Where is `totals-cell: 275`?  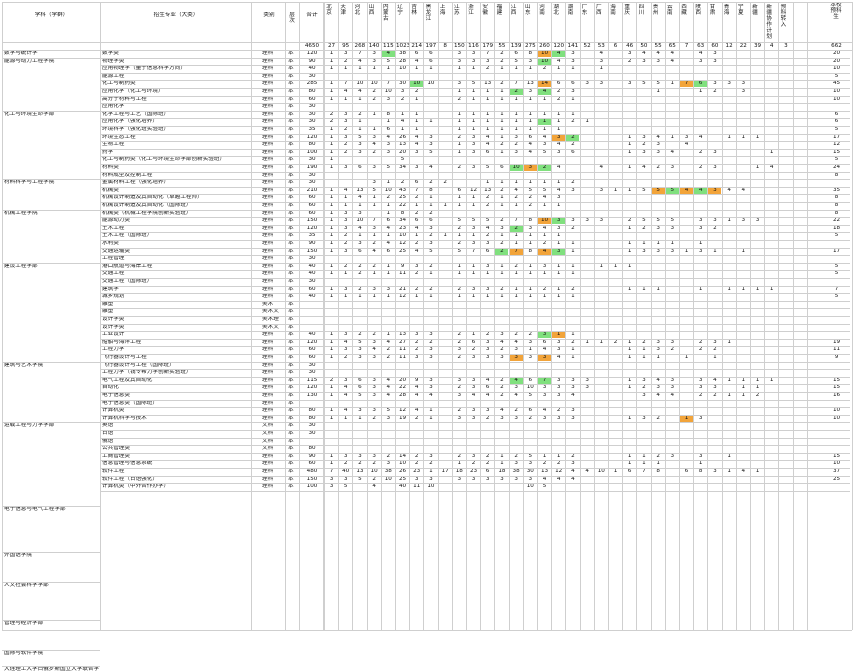 totals-cell: 275 is located at coordinates (530, 46).